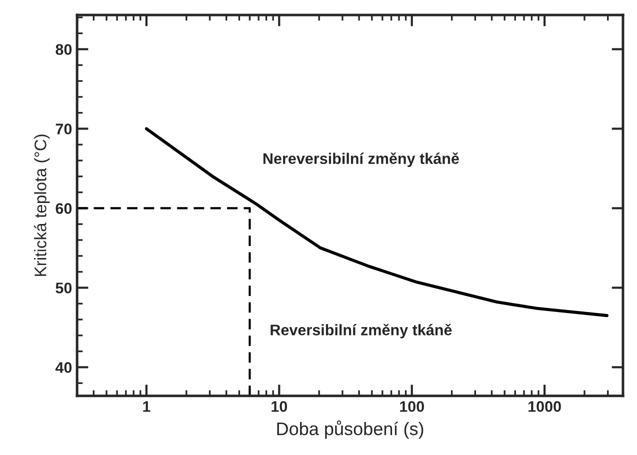  I want to click on annotation: Reversibilní změny tkáně, so click(361, 331).